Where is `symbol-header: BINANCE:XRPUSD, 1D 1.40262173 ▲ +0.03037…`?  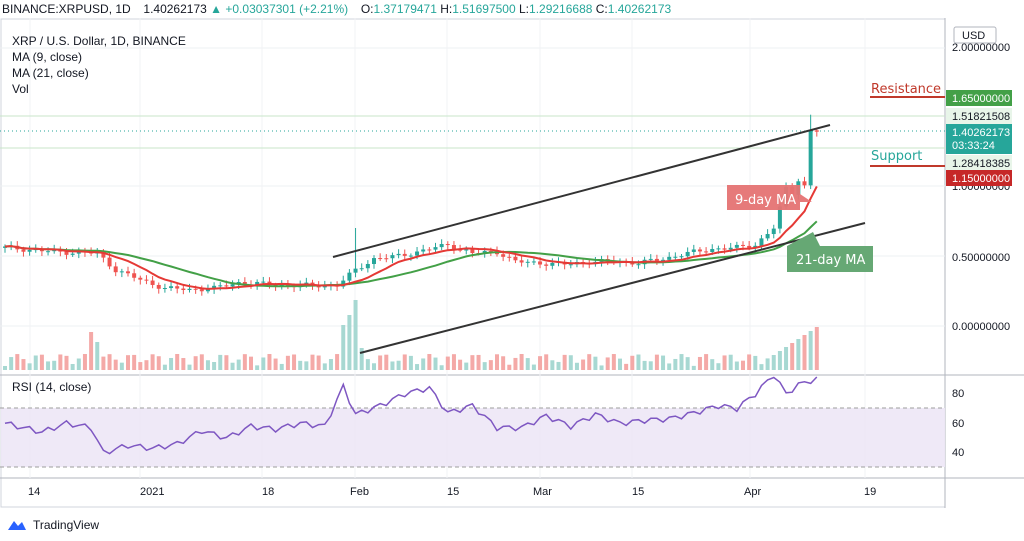 symbol-header: BINANCE:XRPUSD, 1D 1.40262173 ▲ +0.03037… is located at coordinates (512, 9).